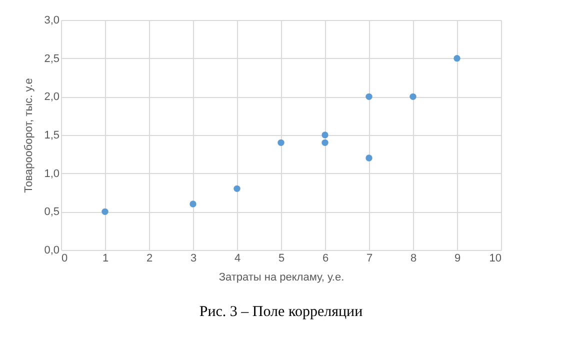 Image resolution: width=566 pixels, height=348 pixels. What do you see at coordinates (281, 312) in the screenshot?
I see `text: Рис. 3 – Поле корреляции` at bounding box center [281, 312].